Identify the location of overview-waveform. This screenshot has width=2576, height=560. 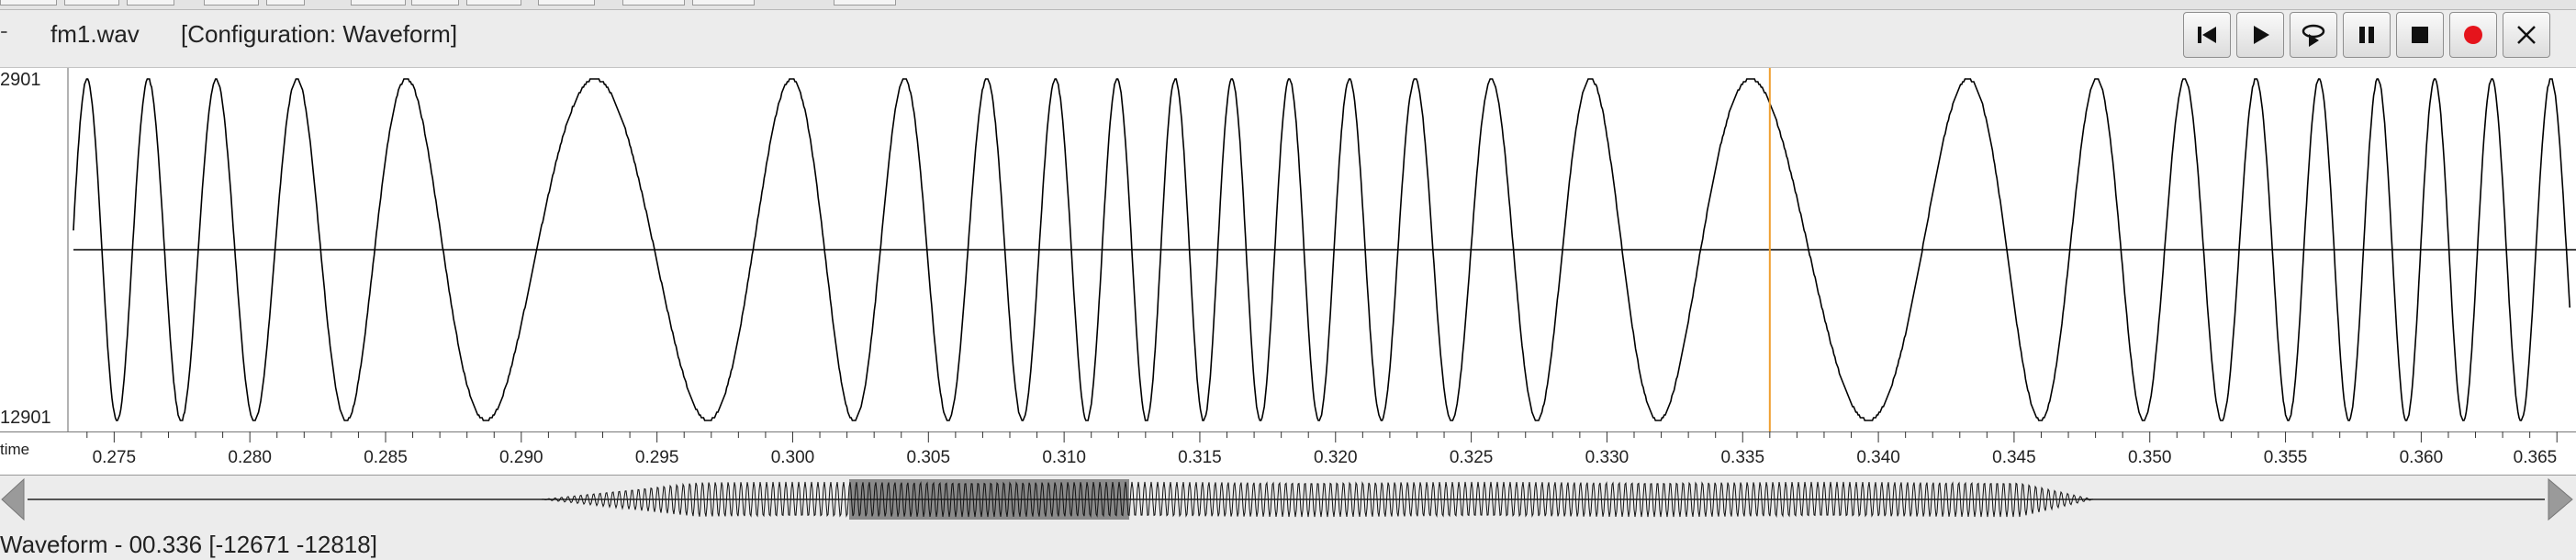
(1288, 499).